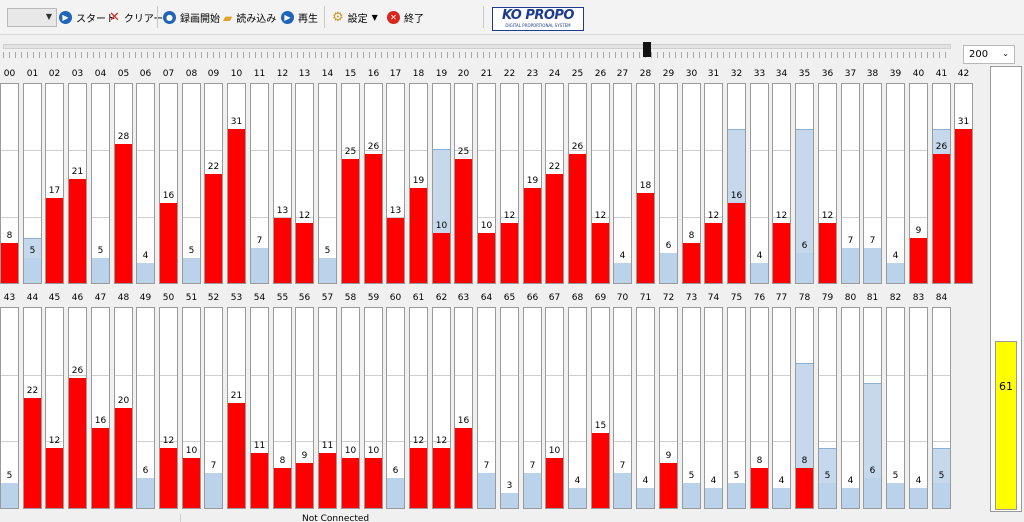 The width and height of the screenshot is (1024, 522). I want to click on channel-bar-48: 20, so click(123, 408).